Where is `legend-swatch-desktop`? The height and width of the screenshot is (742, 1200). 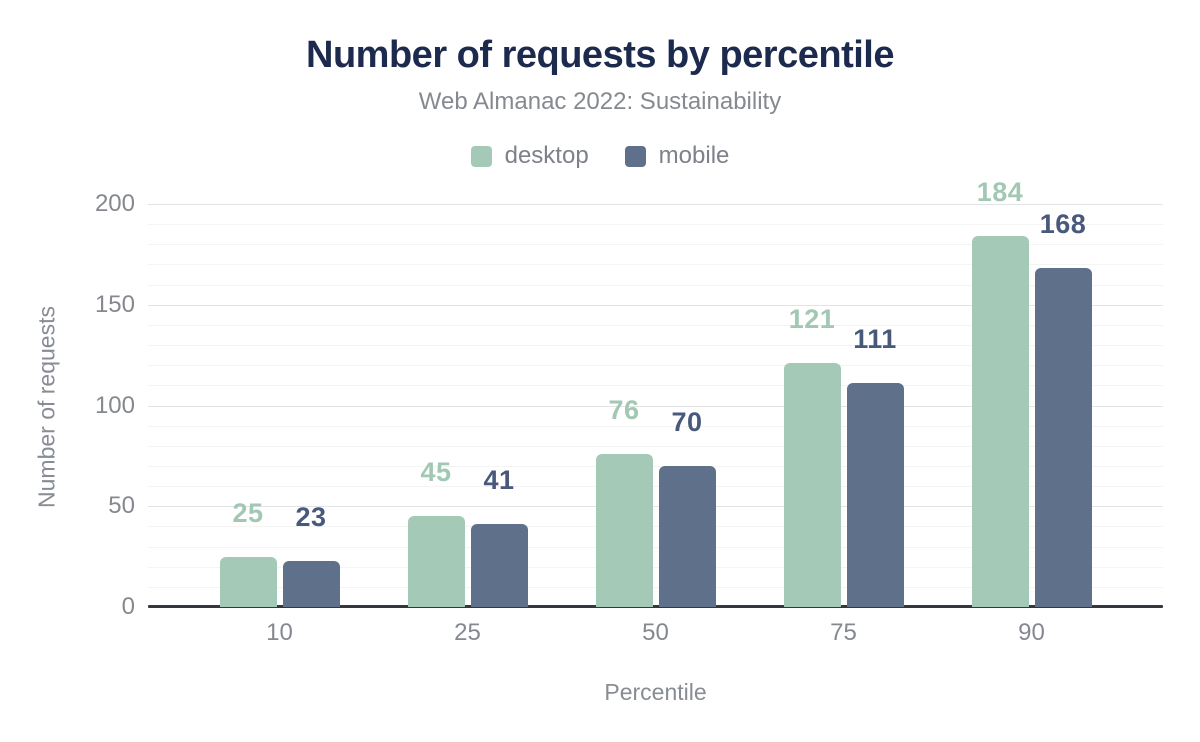
legend-swatch-desktop is located at coordinates (481, 156).